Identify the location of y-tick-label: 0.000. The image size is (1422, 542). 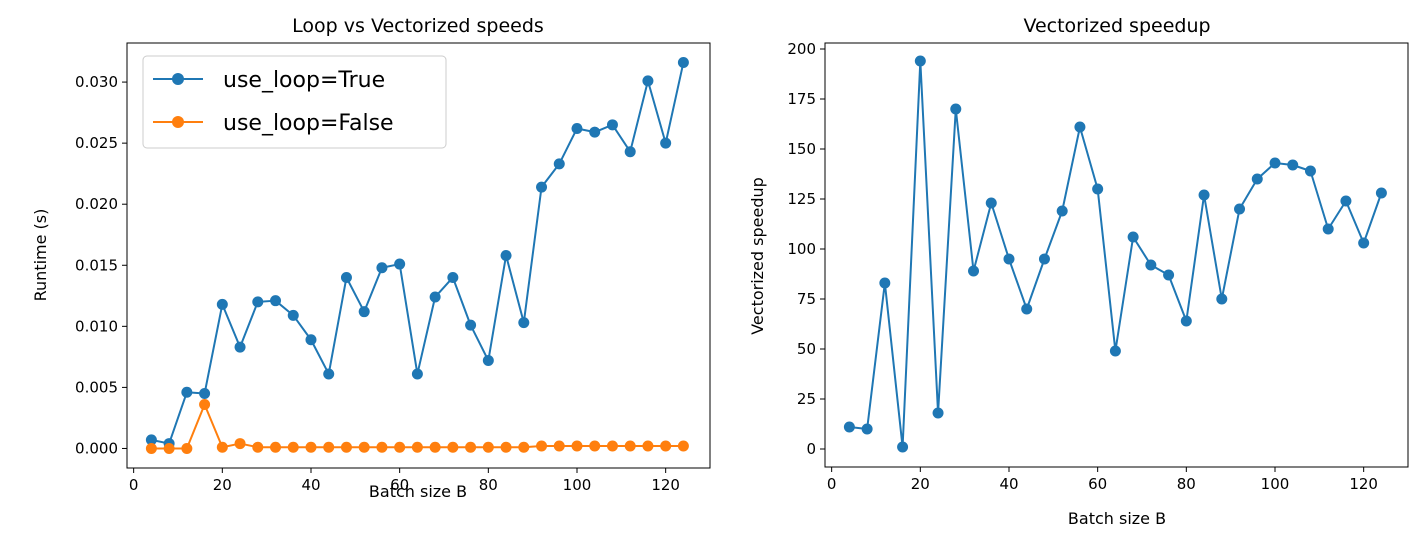
(96, 448).